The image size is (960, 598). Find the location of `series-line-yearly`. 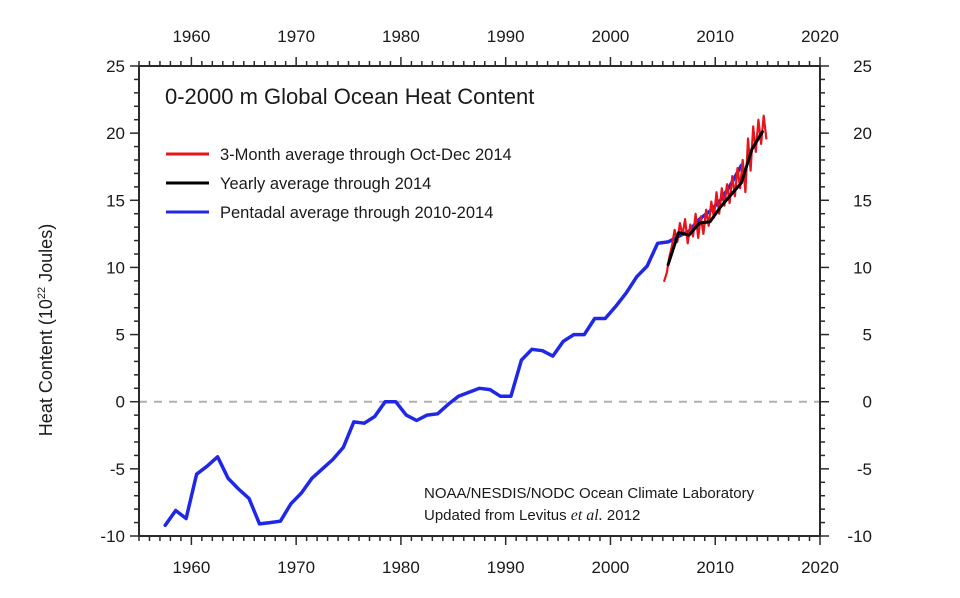

series-line-yearly is located at coordinates (715, 198).